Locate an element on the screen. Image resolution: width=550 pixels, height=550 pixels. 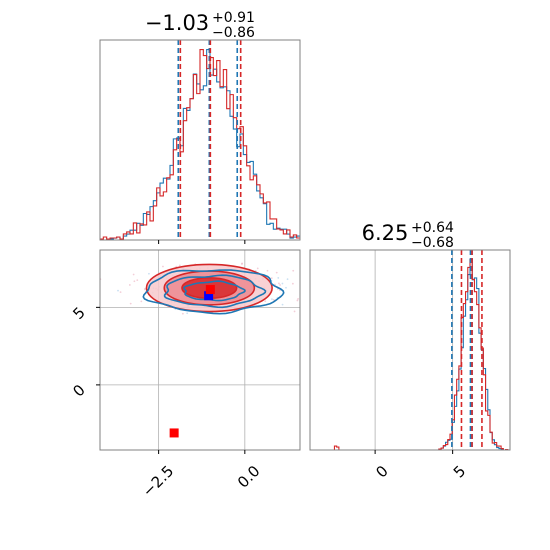
histogram-param2 is located at coordinates (410, 350).